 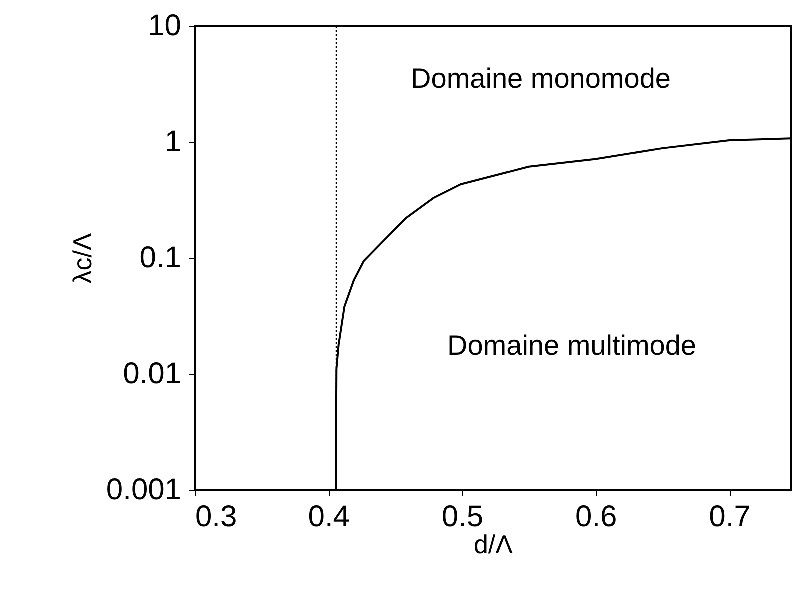 What do you see at coordinates (173, 142) in the screenshot?
I see `y-tick-label: 1` at bounding box center [173, 142].